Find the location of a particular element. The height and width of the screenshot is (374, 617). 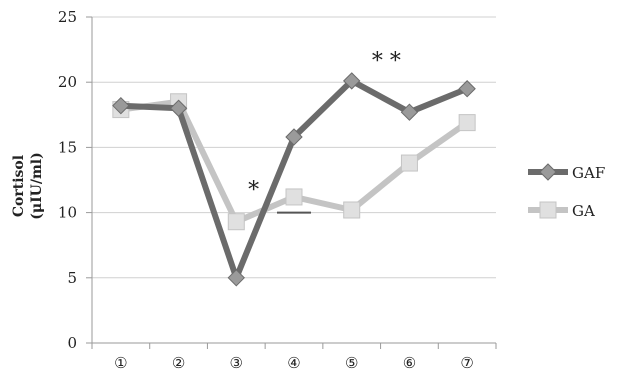

legend-label: GAF is located at coordinates (588, 173).